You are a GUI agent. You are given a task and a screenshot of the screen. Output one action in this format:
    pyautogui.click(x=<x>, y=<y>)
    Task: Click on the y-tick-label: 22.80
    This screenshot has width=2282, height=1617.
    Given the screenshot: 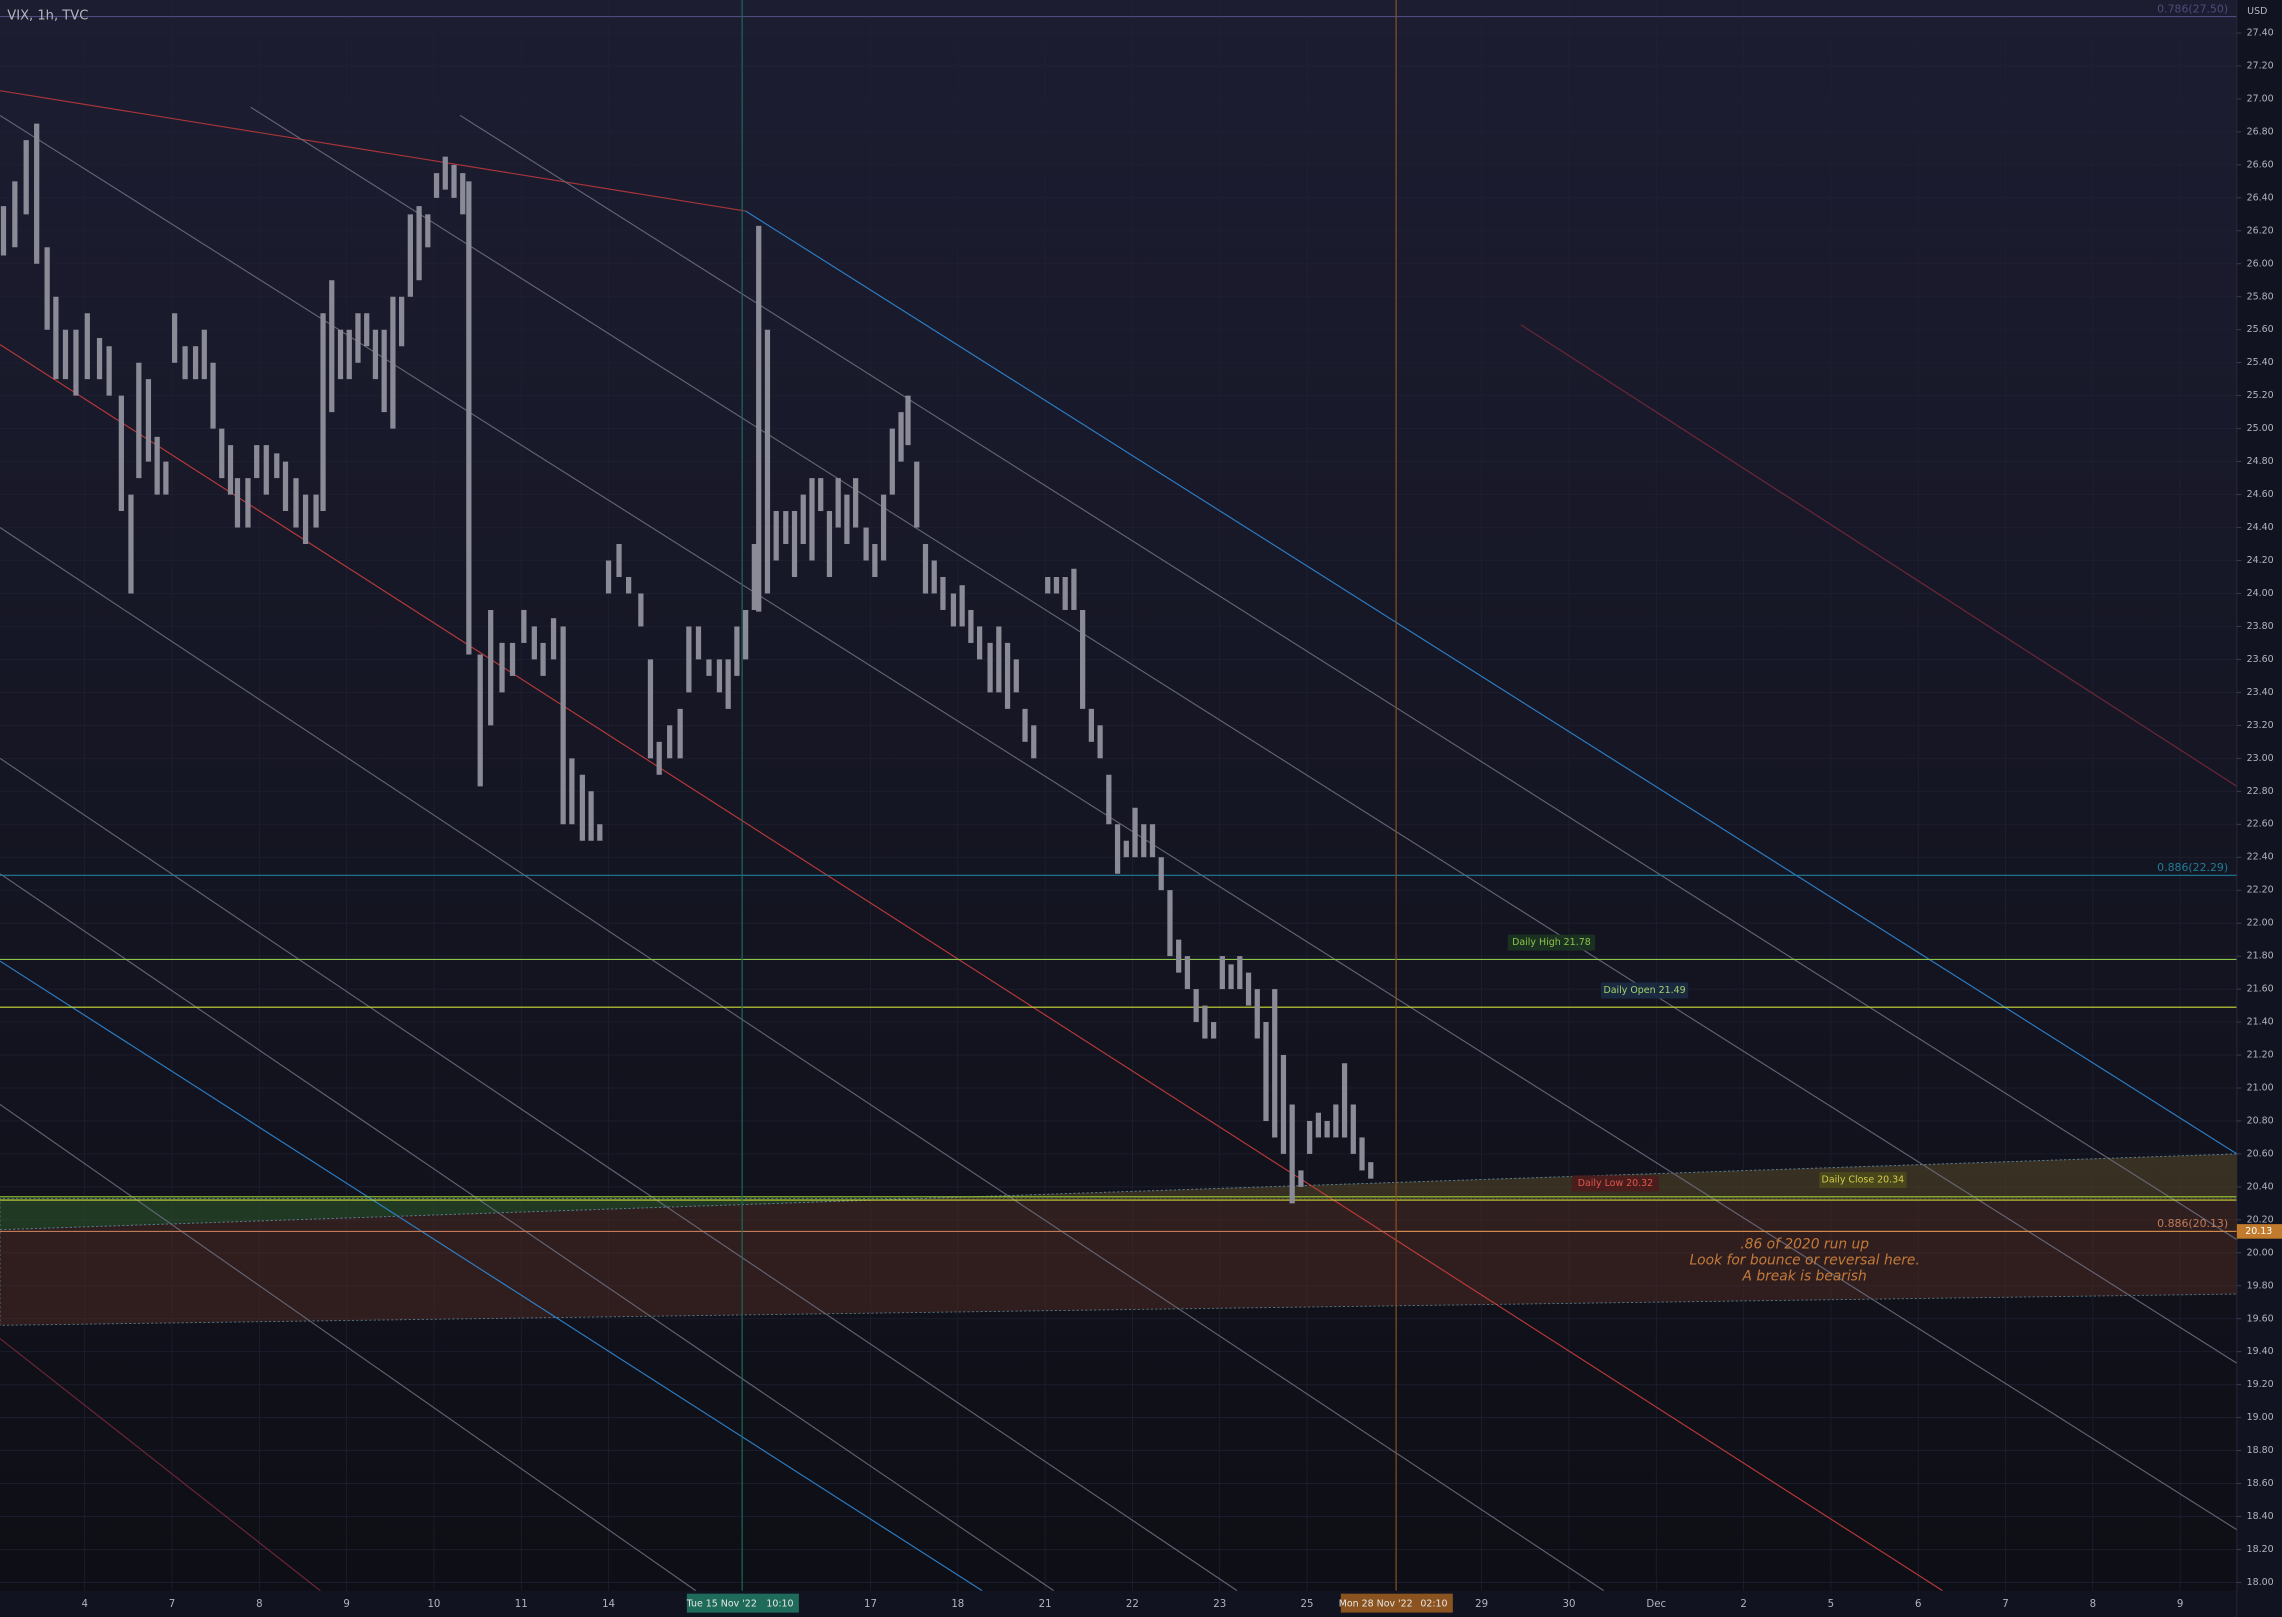 What is the action you would take?
    pyautogui.click(x=2260, y=791)
    